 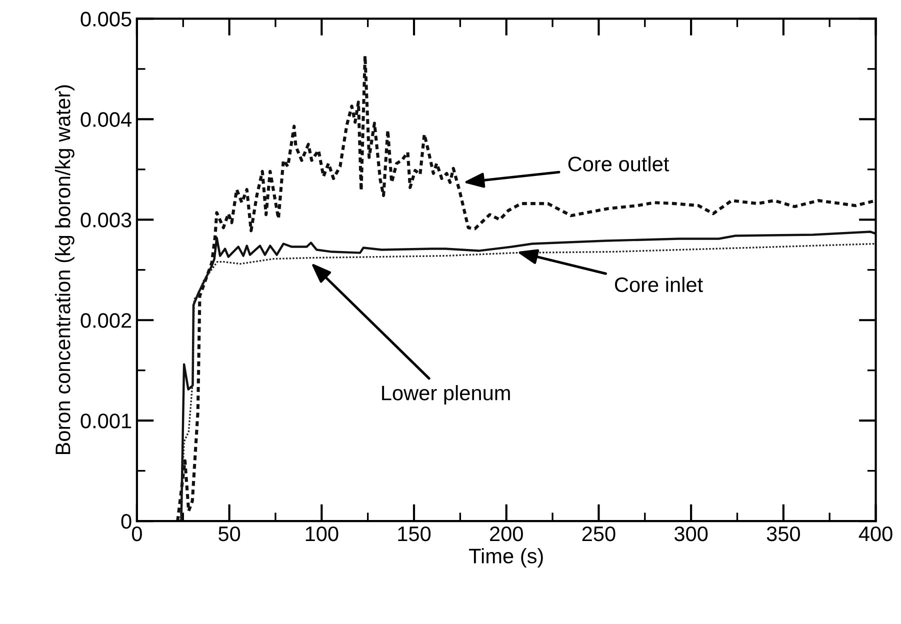 What do you see at coordinates (106, 119) in the screenshot?
I see `y-tick-label: 0.004` at bounding box center [106, 119].